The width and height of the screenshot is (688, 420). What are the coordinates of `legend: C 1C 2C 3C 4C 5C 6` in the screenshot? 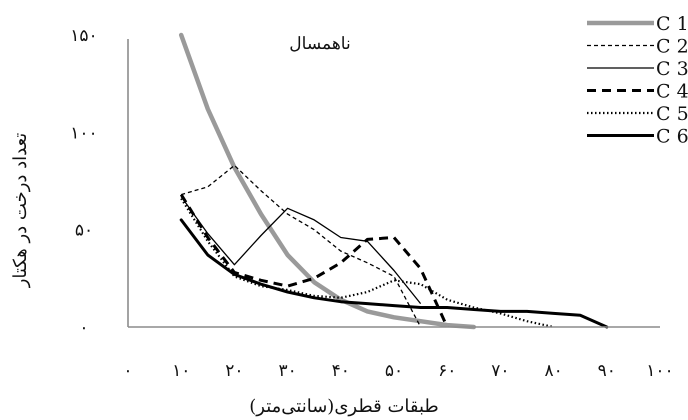 It's located at (637, 80).